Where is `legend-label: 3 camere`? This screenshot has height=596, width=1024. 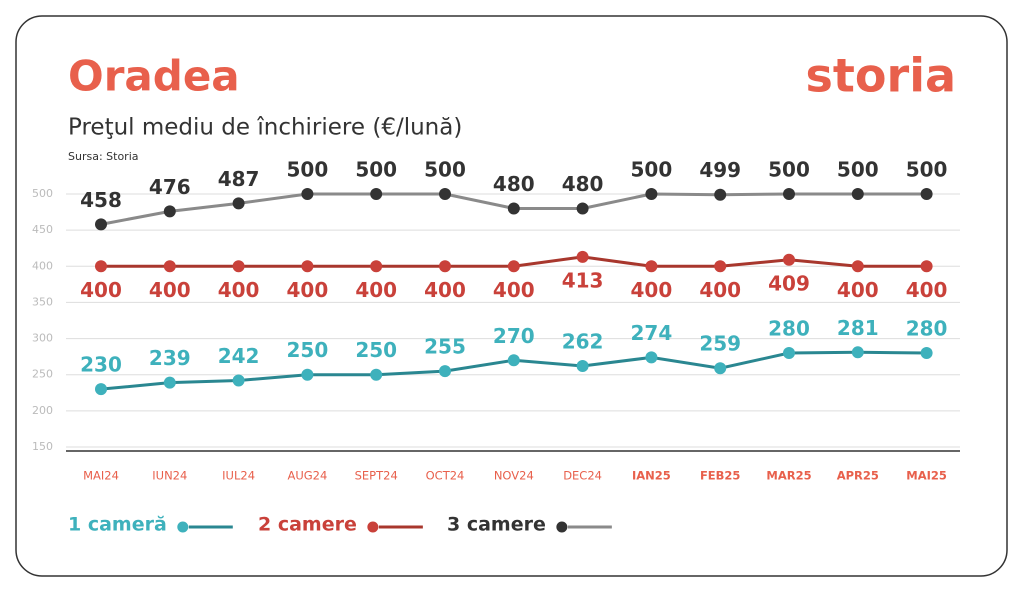 legend-label: 3 camere is located at coordinates (496, 525).